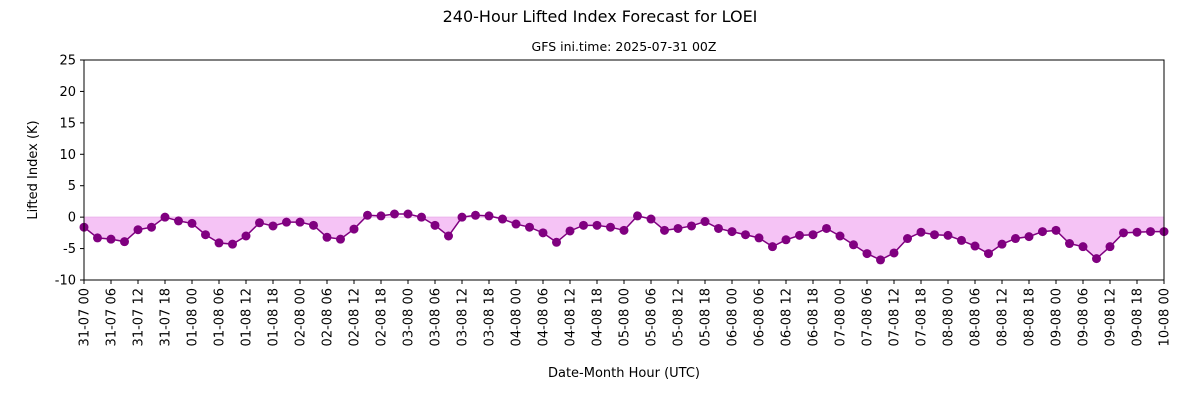  Describe the element at coordinates (490, 317) in the screenshot. I see `x-tick-label: 03-08 18` at that location.